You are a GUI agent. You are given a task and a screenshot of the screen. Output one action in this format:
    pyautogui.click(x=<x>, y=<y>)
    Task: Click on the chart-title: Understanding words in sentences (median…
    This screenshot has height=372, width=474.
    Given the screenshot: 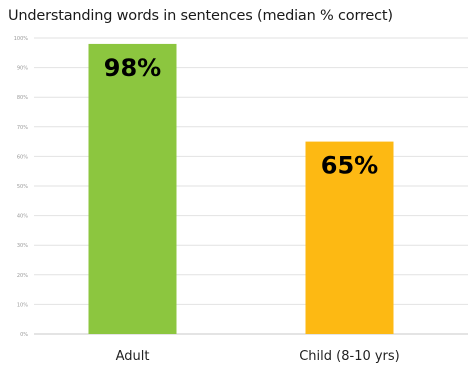 What is the action you would take?
    pyautogui.click(x=200, y=16)
    